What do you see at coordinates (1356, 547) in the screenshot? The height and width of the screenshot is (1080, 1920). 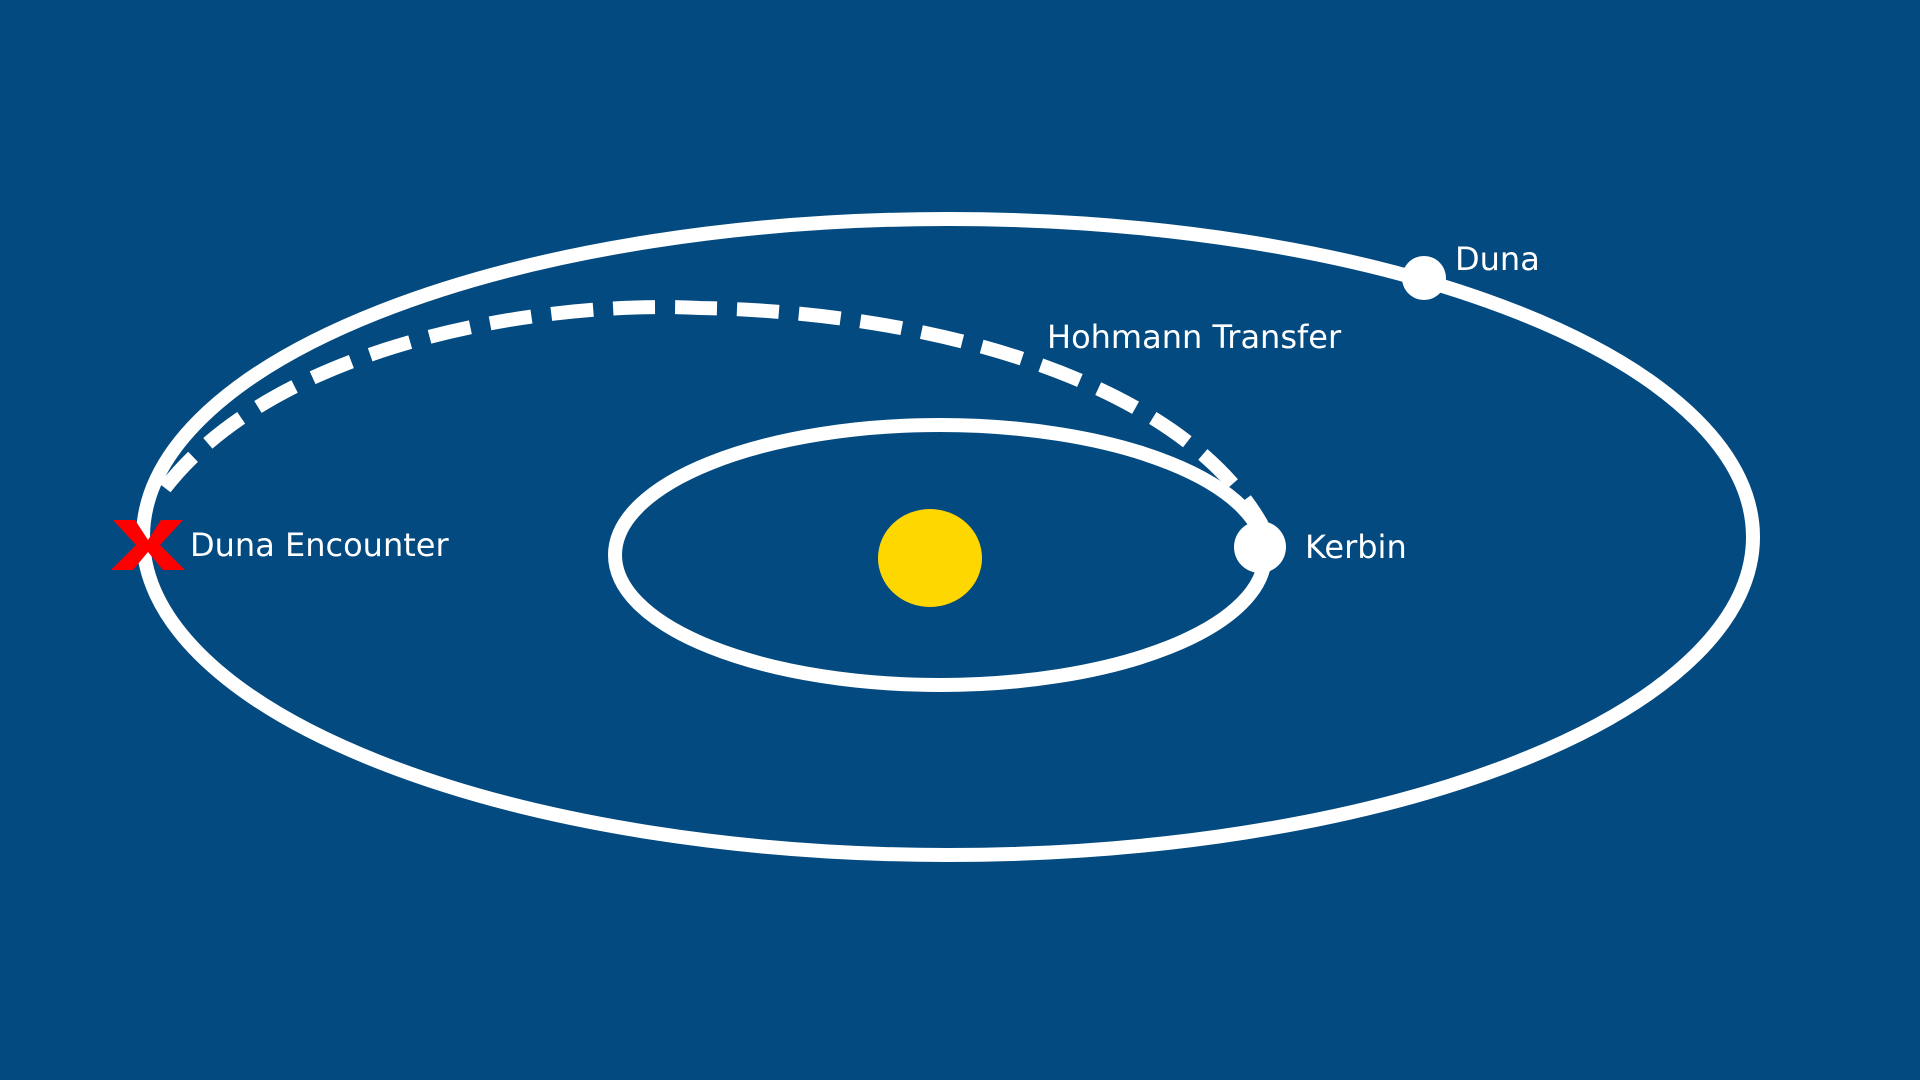 I see `kerbin-label: Kerbin` at bounding box center [1356, 547].